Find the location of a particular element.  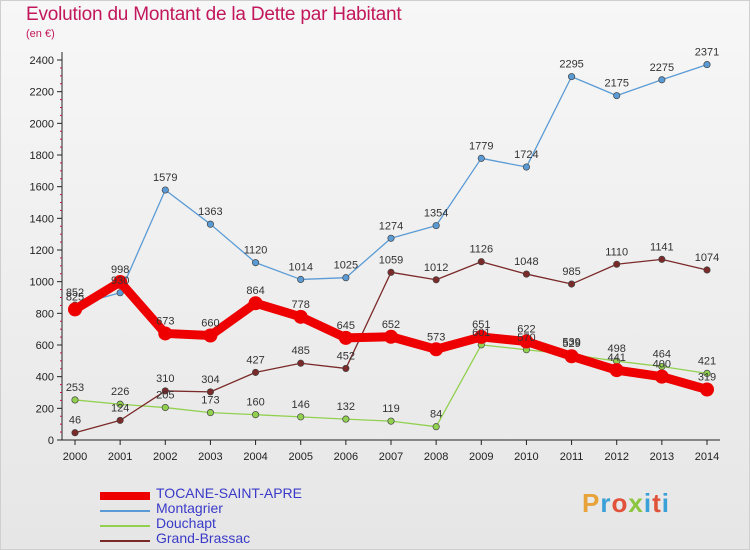

data-label: 529 is located at coordinates (571, 344).